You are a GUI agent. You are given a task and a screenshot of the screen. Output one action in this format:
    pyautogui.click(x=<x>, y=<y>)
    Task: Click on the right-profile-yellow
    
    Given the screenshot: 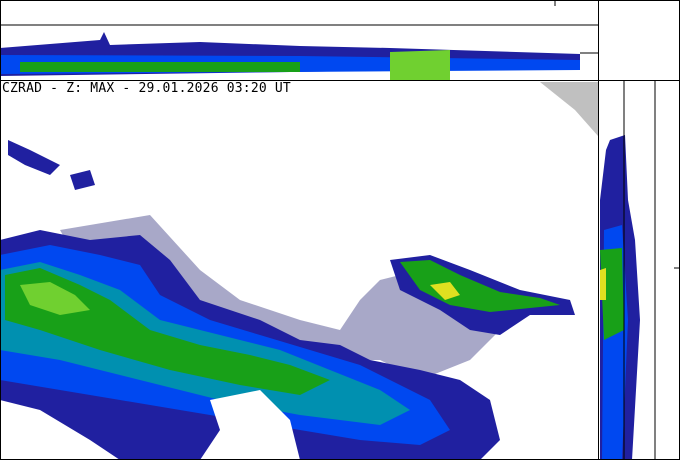 What is the action you would take?
    pyautogui.click(x=603, y=284)
    